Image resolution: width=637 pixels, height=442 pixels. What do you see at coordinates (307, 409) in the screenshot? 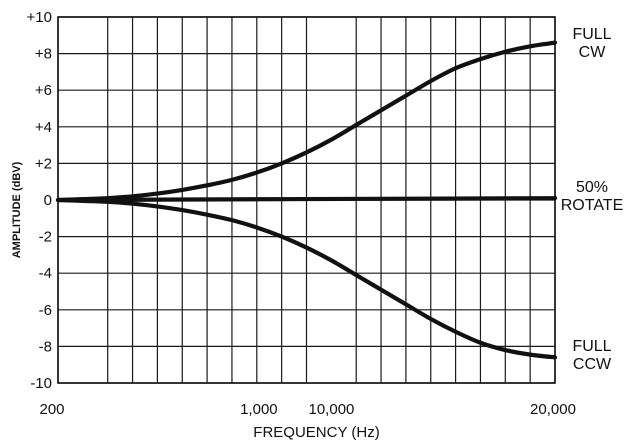
I see `x-tick-labels: 200 1,000 10,000 20,000` at bounding box center [307, 409].